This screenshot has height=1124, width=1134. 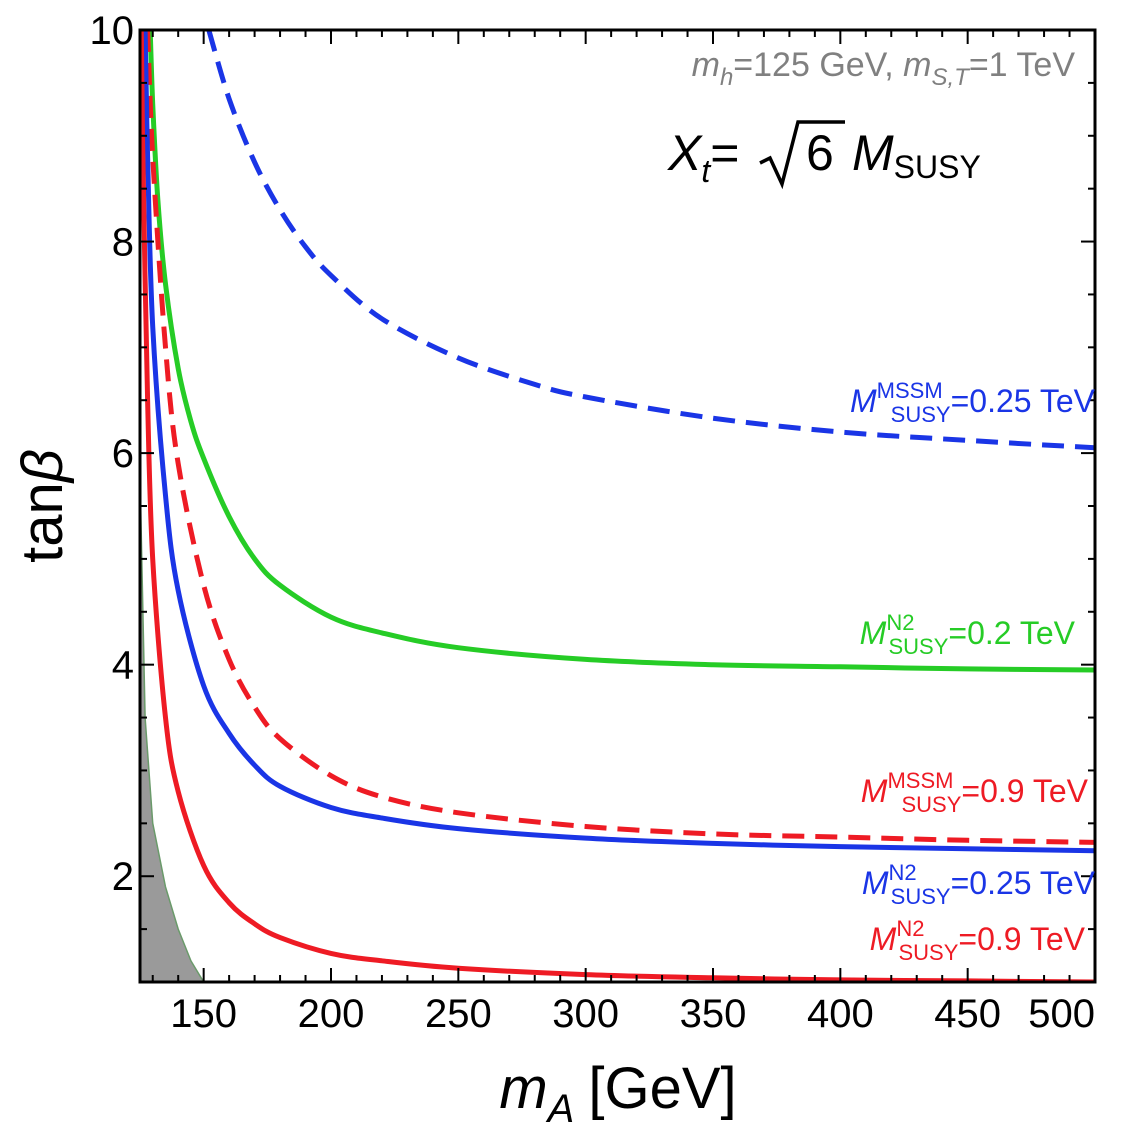 I want to click on x-tick-label: 350, so click(x=713, y=1014).